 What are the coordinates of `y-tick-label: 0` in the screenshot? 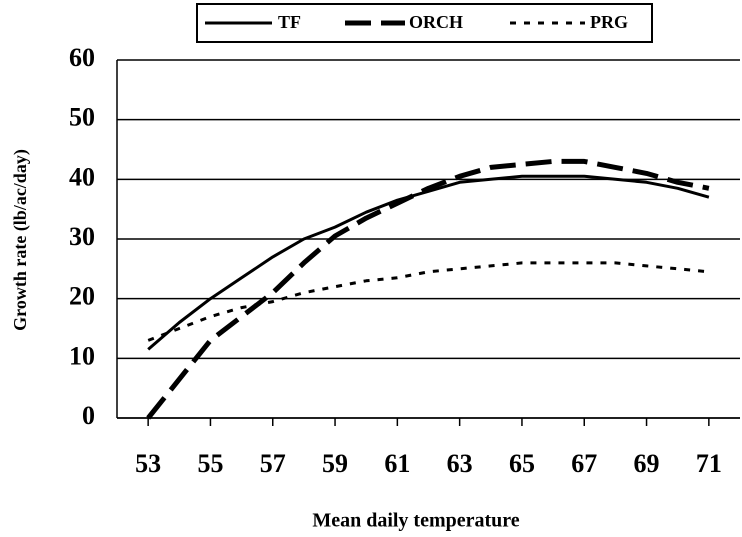 It's located at (88, 415).